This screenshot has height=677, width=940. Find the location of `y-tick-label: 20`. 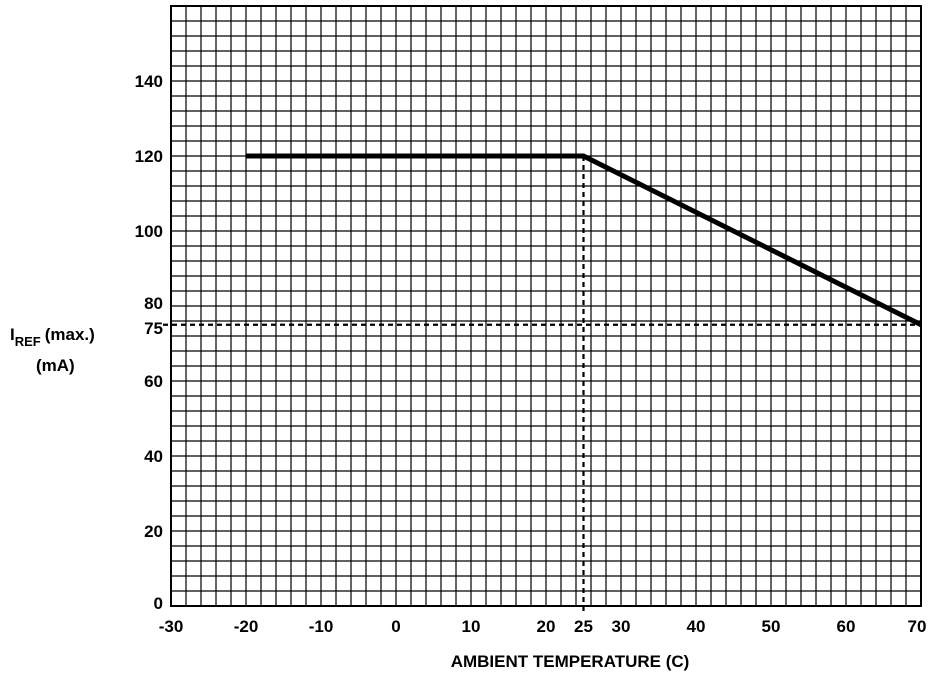

y-tick-label: 20 is located at coordinates (153, 531).